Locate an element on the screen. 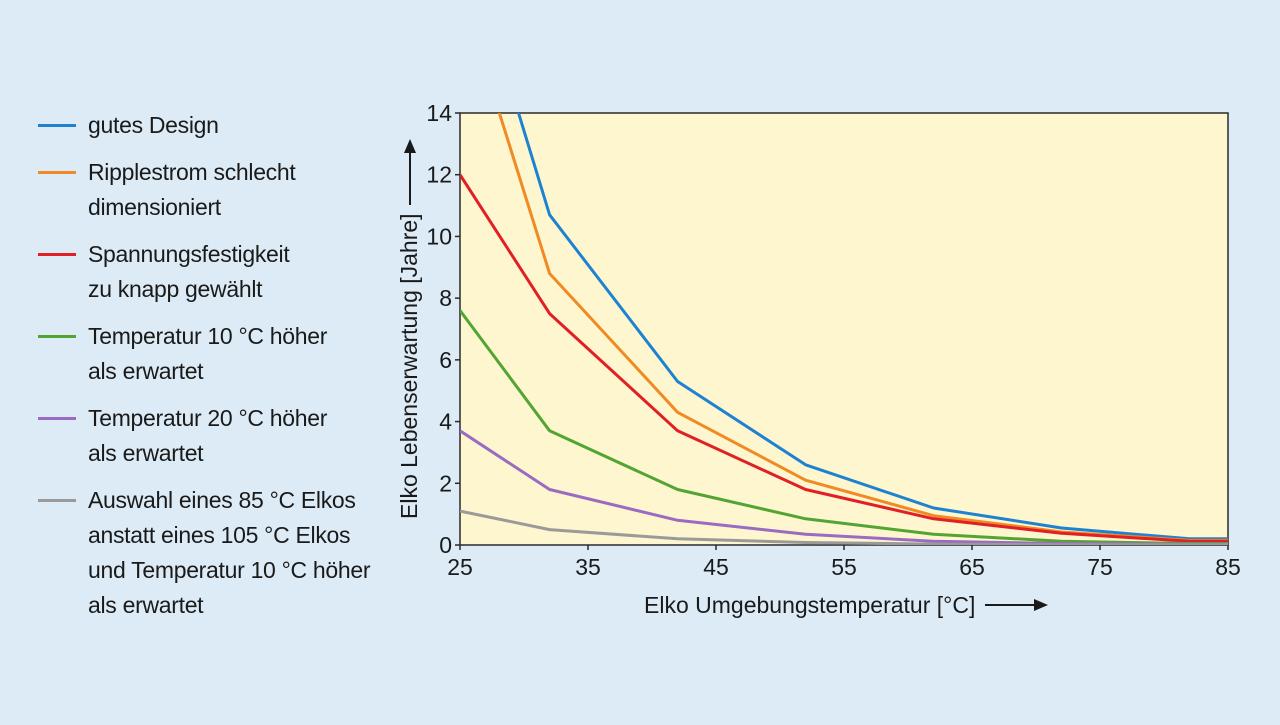 This screenshot has width=1280, height=725. legend-item: Temperatur 10 °C höher als erwartet is located at coordinates (213, 354).